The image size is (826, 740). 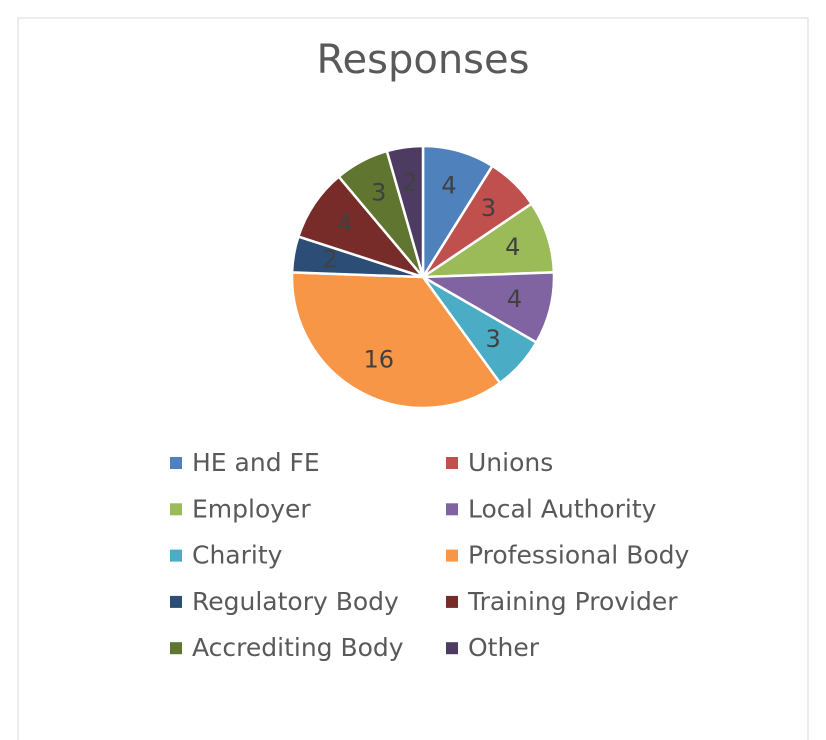 What do you see at coordinates (378, 359) in the screenshot?
I see `data-label: 16` at bounding box center [378, 359].